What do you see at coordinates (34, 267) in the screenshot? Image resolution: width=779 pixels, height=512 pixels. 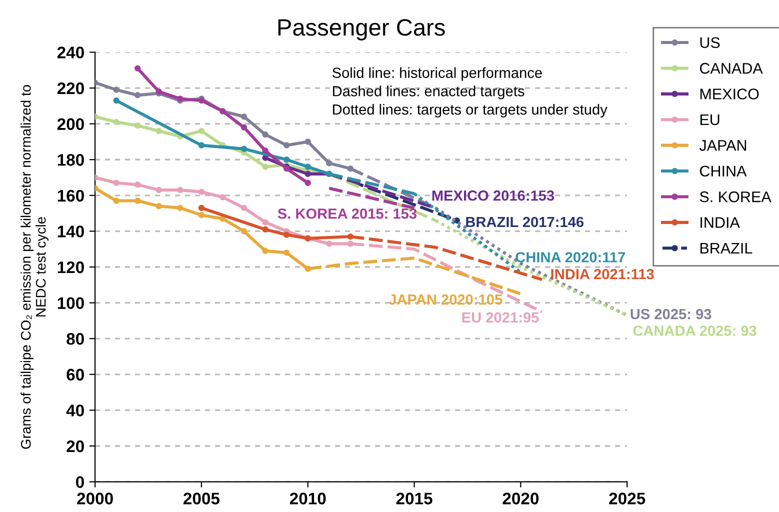 I see `y-axis-title: Grams of tailpipe CO₂ emission per kilometer normalized to NEDC test cycle` at bounding box center [34, 267].